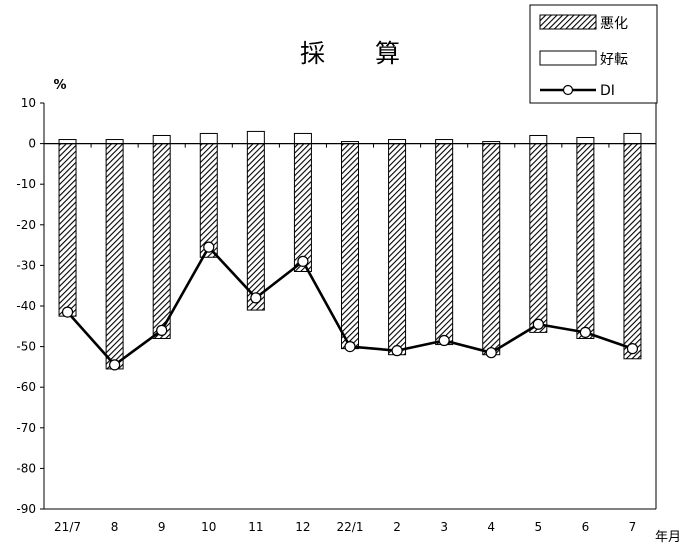 The image size is (690, 553). What do you see at coordinates (26, 509) in the screenshot?
I see `y-tick-label: -90` at bounding box center [26, 509].